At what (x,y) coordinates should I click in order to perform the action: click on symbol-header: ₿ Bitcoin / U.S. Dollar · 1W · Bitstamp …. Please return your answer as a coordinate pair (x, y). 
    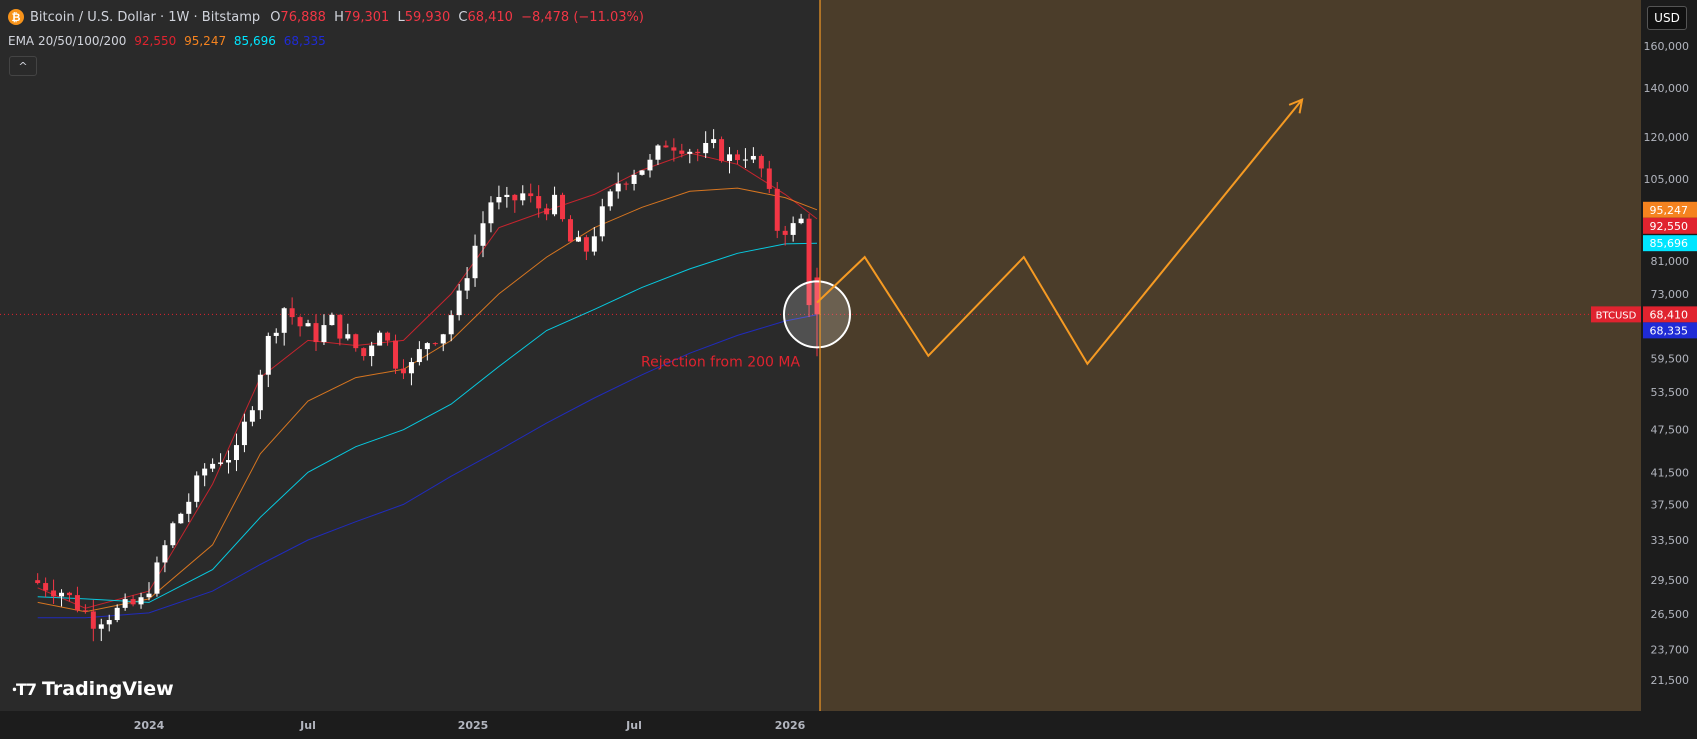
    Looking at the image, I should click on (326, 17).